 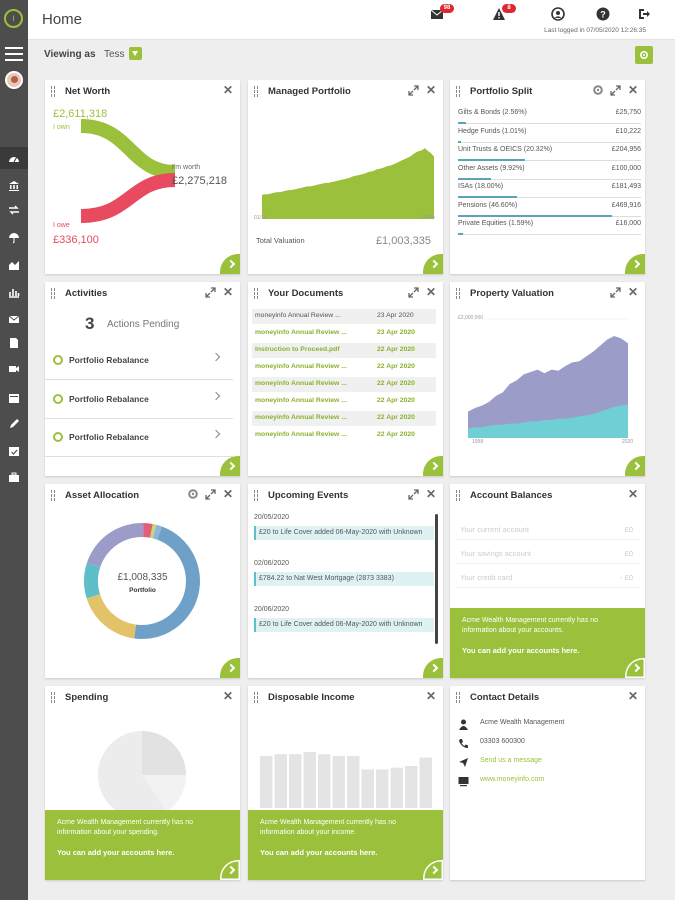 What do you see at coordinates (549, 171) in the screenshot?
I see `split-row: Other Assets (9.92%) £100,000` at bounding box center [549, 171].